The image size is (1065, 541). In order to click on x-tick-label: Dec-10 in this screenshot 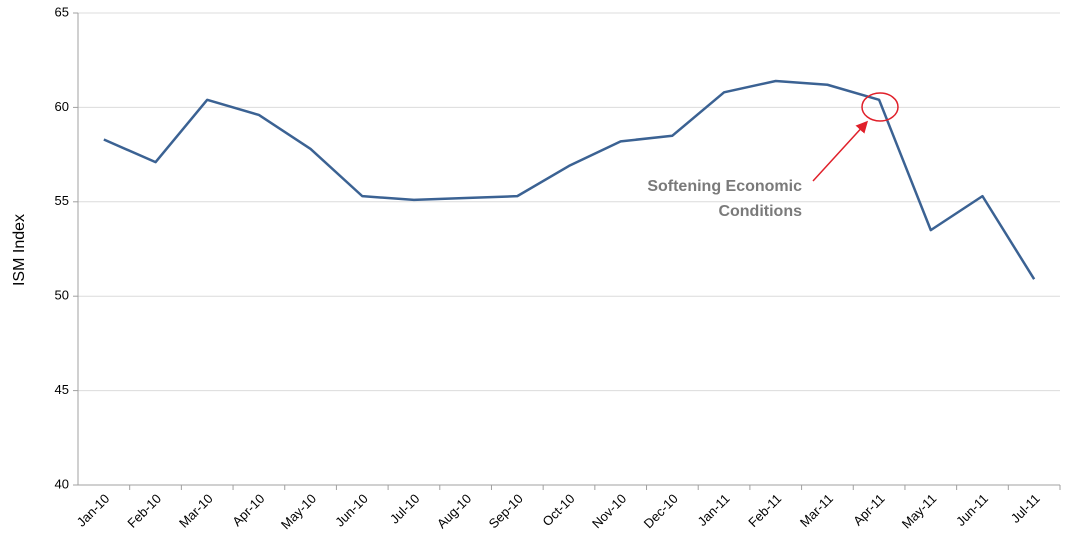, I will do `click(661, 511)`.